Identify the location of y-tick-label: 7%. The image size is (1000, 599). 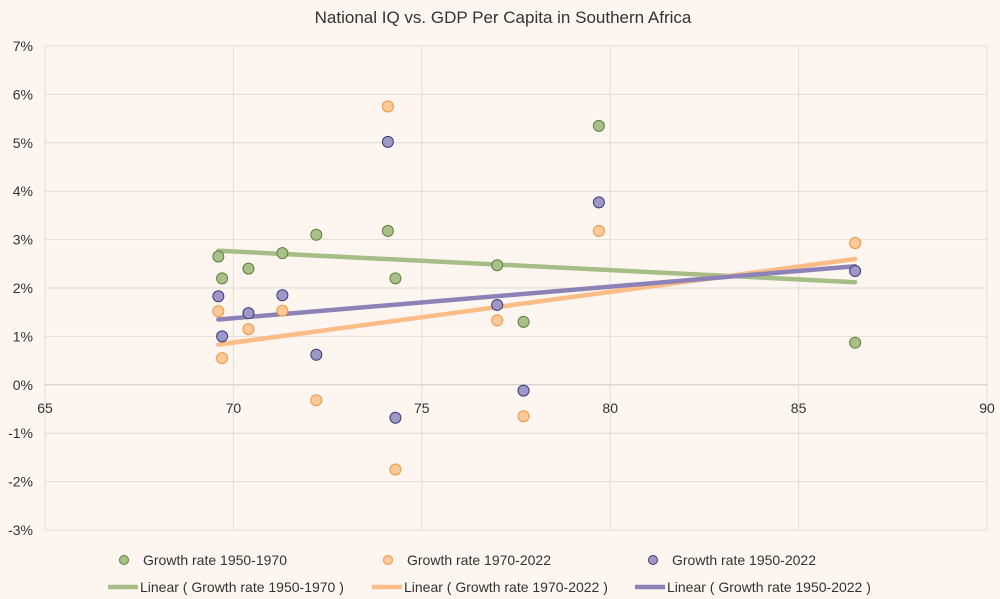
(23, 46).